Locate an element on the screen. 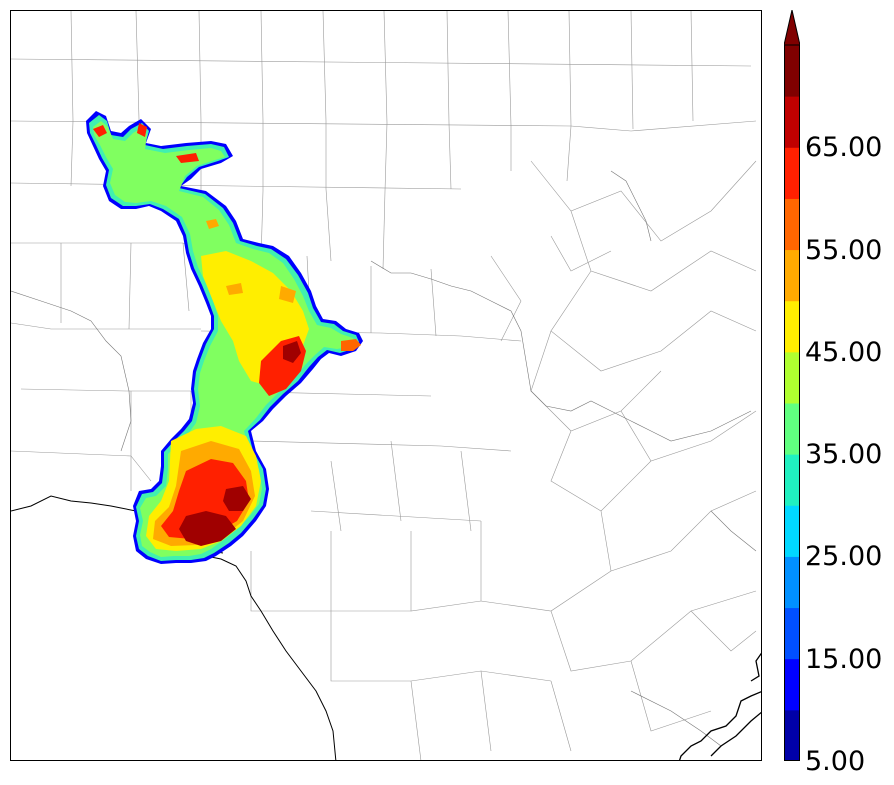 The width and height of the screenshot is (894, 785). colorbar-tick-label: 15.00 is located at coordinates (844, 659).